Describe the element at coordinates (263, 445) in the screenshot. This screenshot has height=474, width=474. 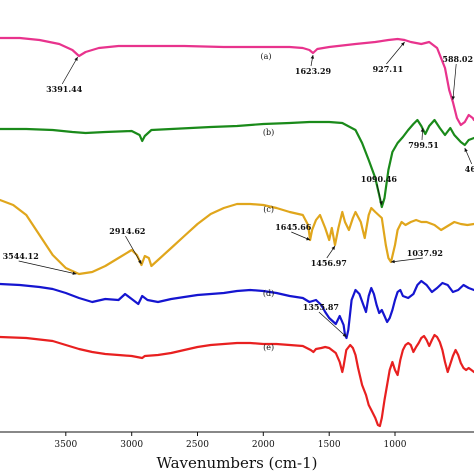
I see `x-tick-label-2000: 2000` at that location.